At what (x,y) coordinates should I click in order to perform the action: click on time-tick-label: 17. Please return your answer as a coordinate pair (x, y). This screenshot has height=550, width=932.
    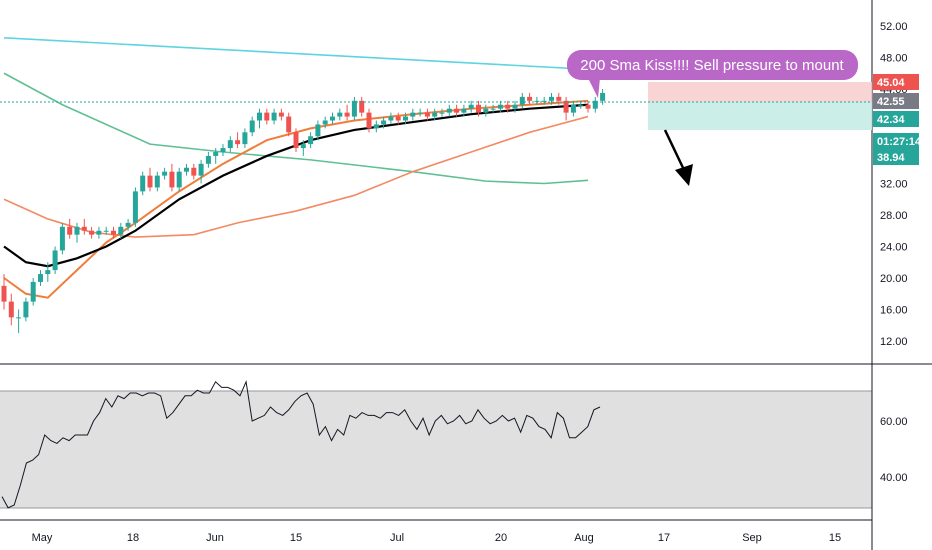
    Looking at the image, I should click on (664, 538).